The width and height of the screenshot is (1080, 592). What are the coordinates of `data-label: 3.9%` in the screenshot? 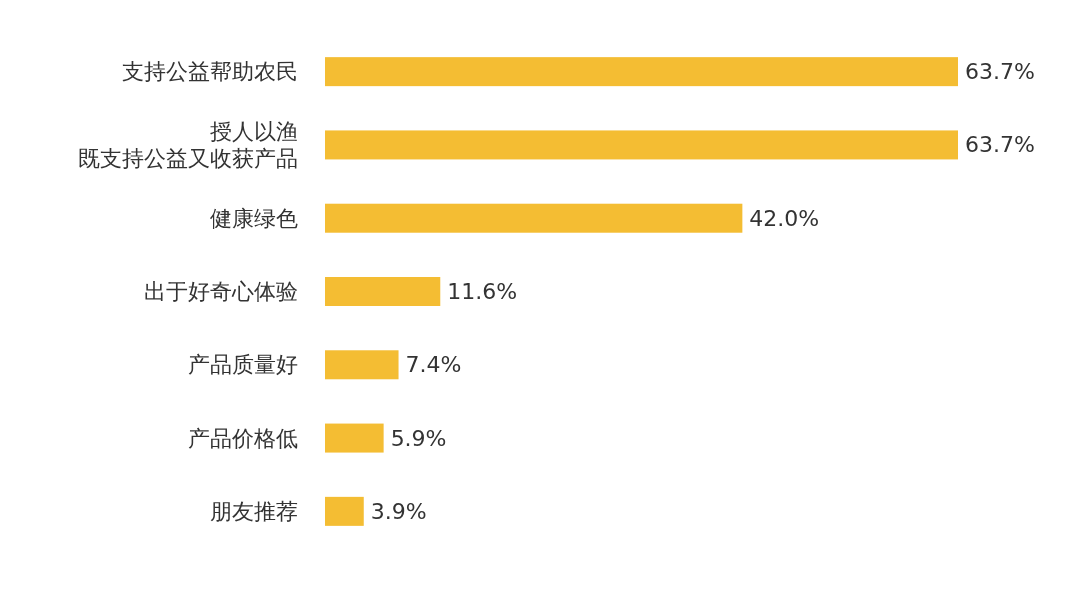 It's located at (398, 511).